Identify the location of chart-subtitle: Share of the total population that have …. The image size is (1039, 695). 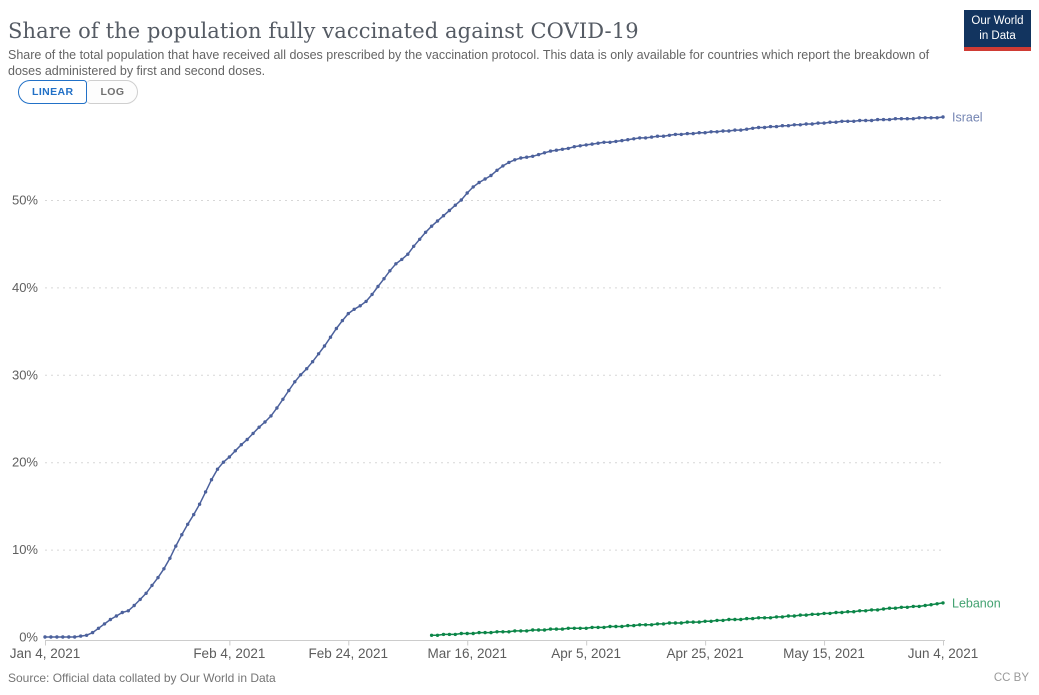
(469, 63).